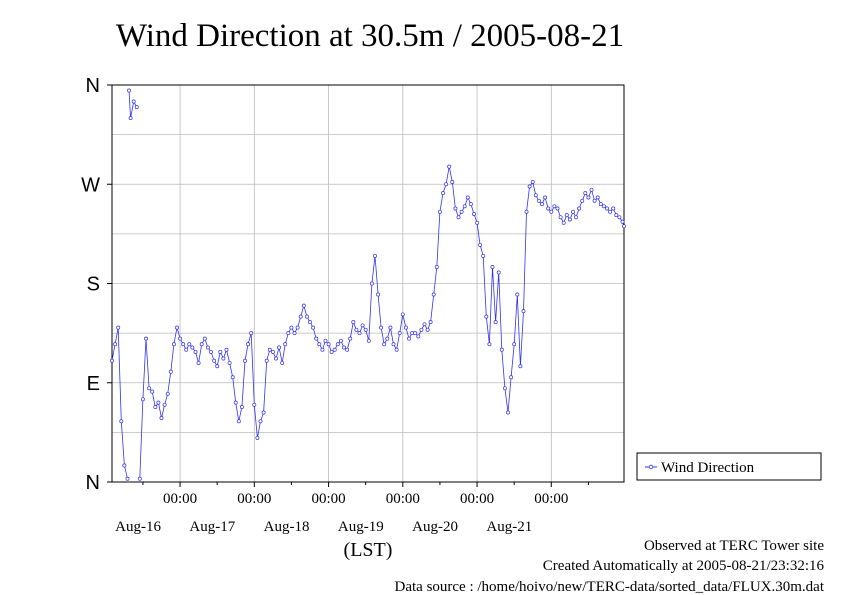 This screenshot has width=842, height=595. Describe the element at coordinates (133, 104) in the screenshot. I see `series-line` at that location.